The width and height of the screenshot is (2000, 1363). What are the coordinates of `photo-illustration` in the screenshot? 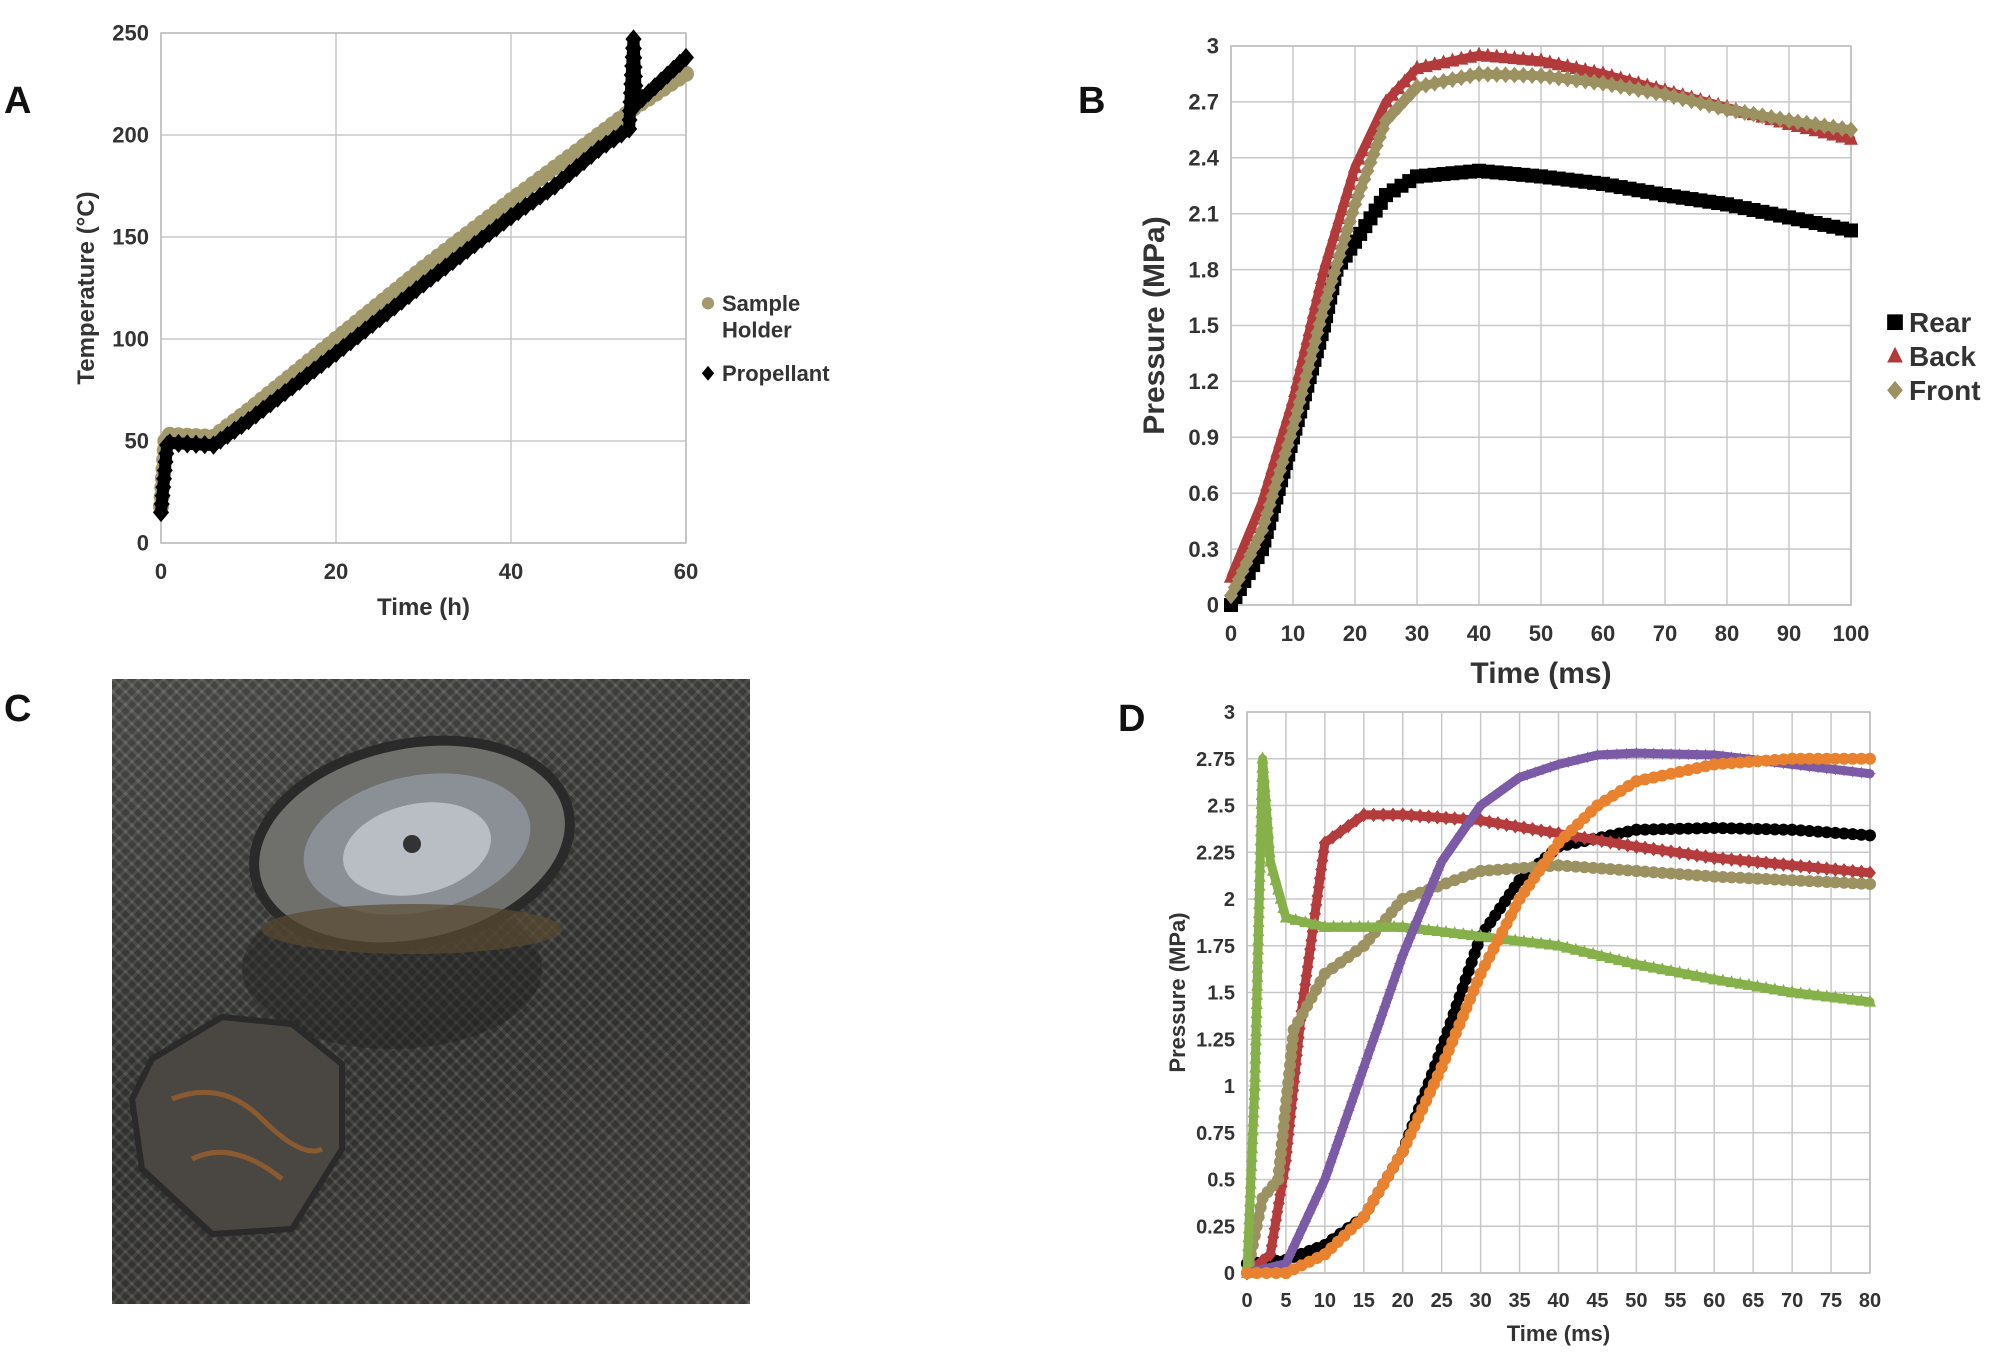 It's located at (351, 986).